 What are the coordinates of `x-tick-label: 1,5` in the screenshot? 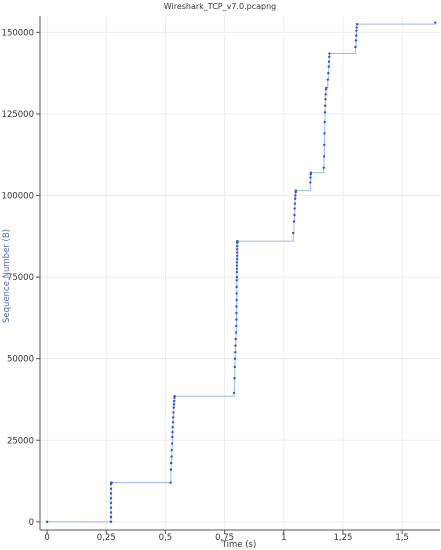 It's located at (402, 538).